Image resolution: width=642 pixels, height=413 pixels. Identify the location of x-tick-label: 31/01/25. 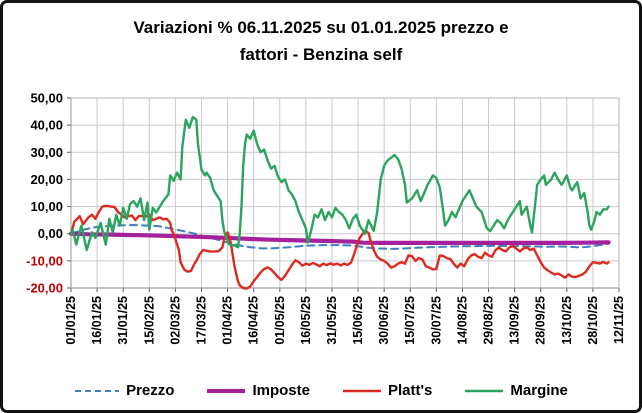
(123, 320).